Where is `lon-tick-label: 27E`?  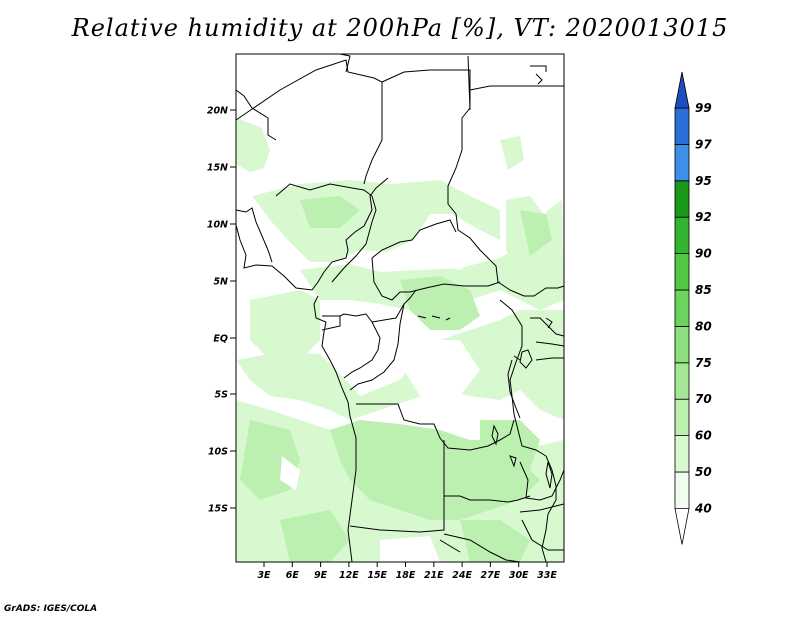
lon-tick-label: 27E is located at coordinates (491, 575).